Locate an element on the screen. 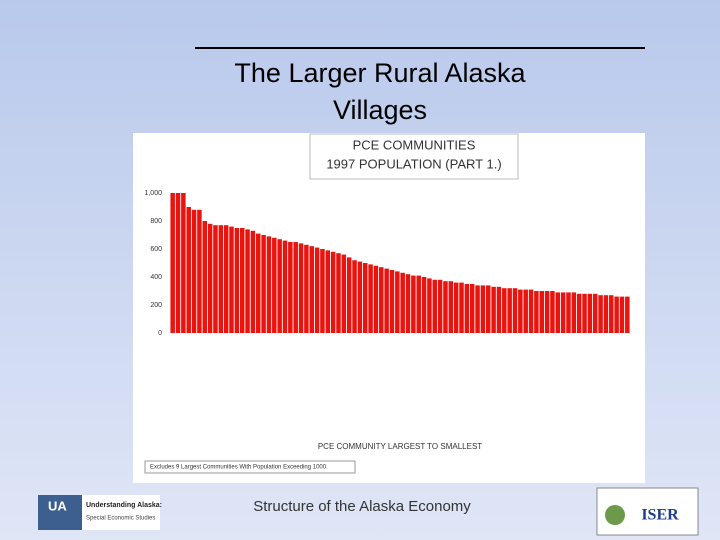  left-logo-mark-box is located at coordinates (60, 512).